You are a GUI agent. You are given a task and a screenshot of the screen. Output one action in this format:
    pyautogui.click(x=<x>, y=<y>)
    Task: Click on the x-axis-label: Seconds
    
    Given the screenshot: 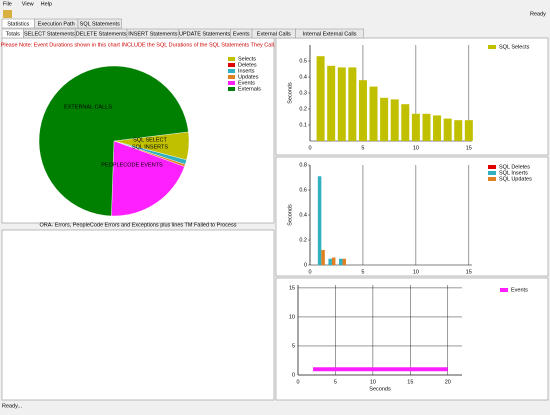 What is the action you would take?
    pyautogui.click(x=380, y=389)
    